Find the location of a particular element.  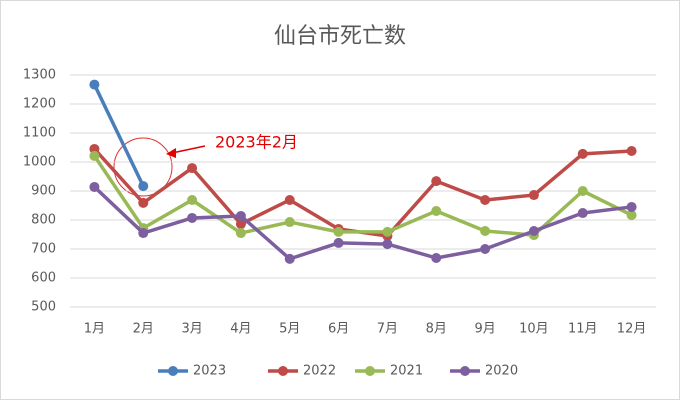

x-tick-label: 12月 is located at coordinates (632, 329).